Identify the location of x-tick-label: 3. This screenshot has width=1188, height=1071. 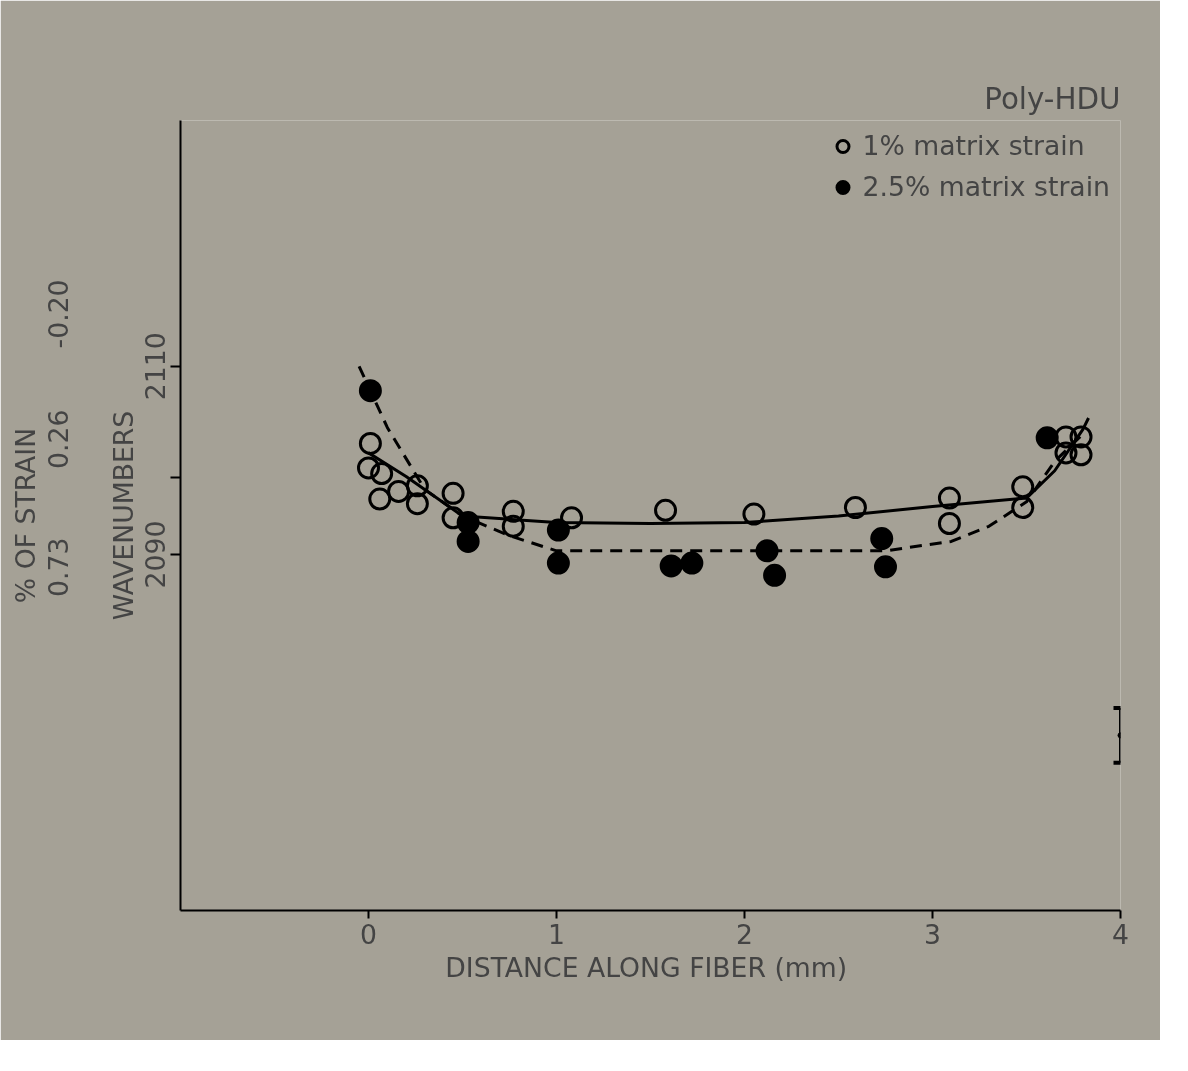
(932, 934).